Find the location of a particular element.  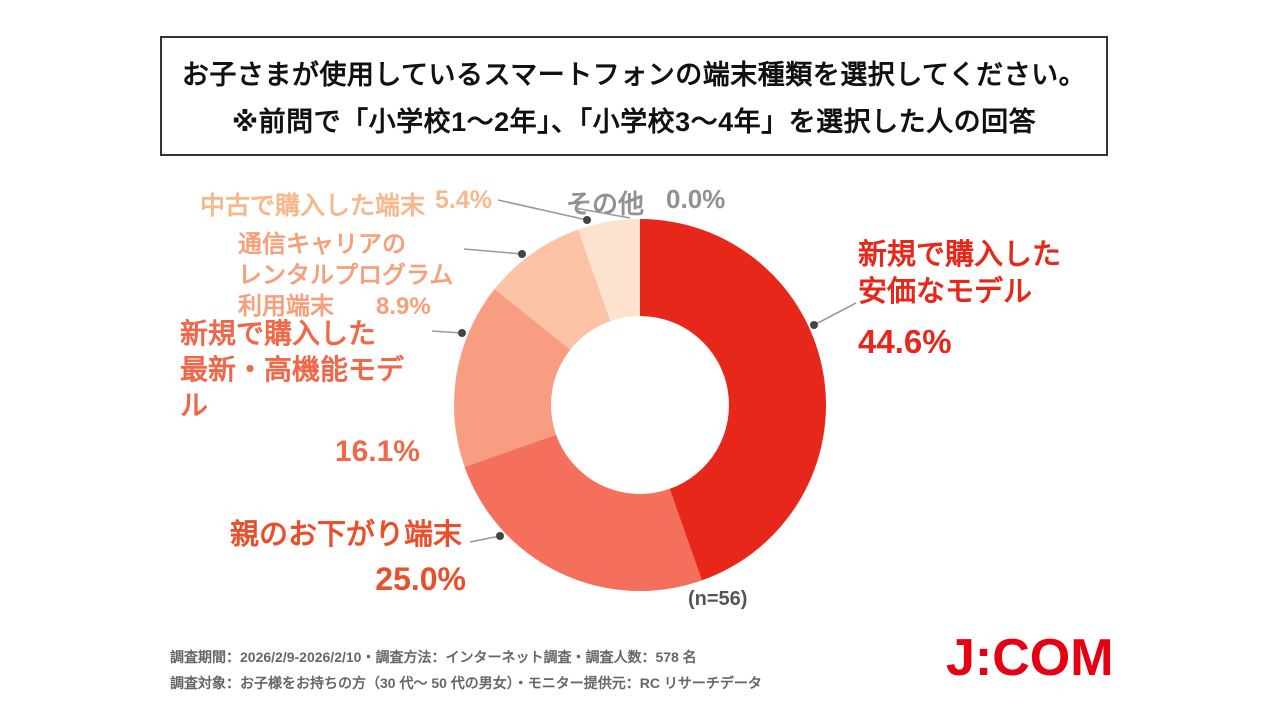

callout-label-line: 親のお下がり端末 is located at coordinates (346, 535).